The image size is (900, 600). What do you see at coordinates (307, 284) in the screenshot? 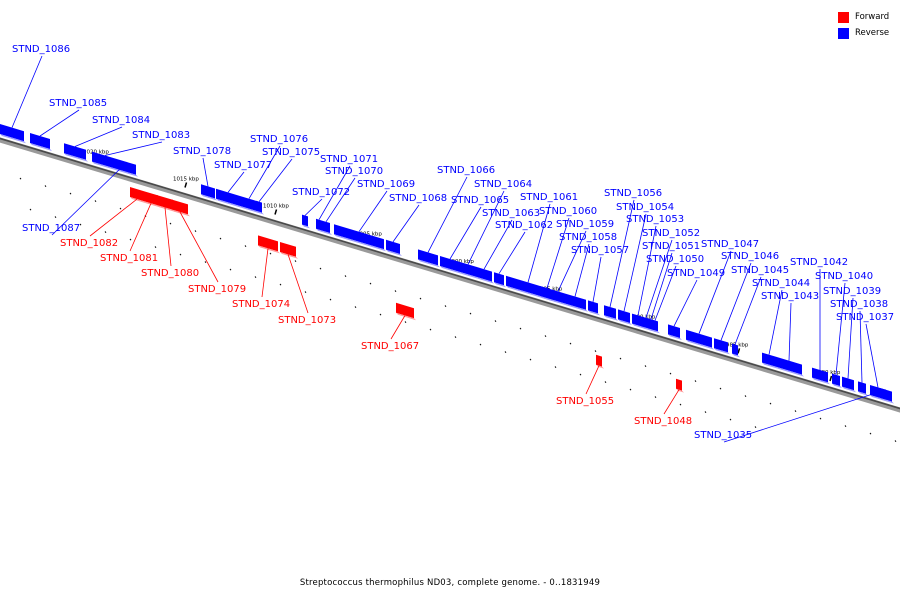
I see `gene-stnd_1073: STND_1073` at bounding box center [307, 284].